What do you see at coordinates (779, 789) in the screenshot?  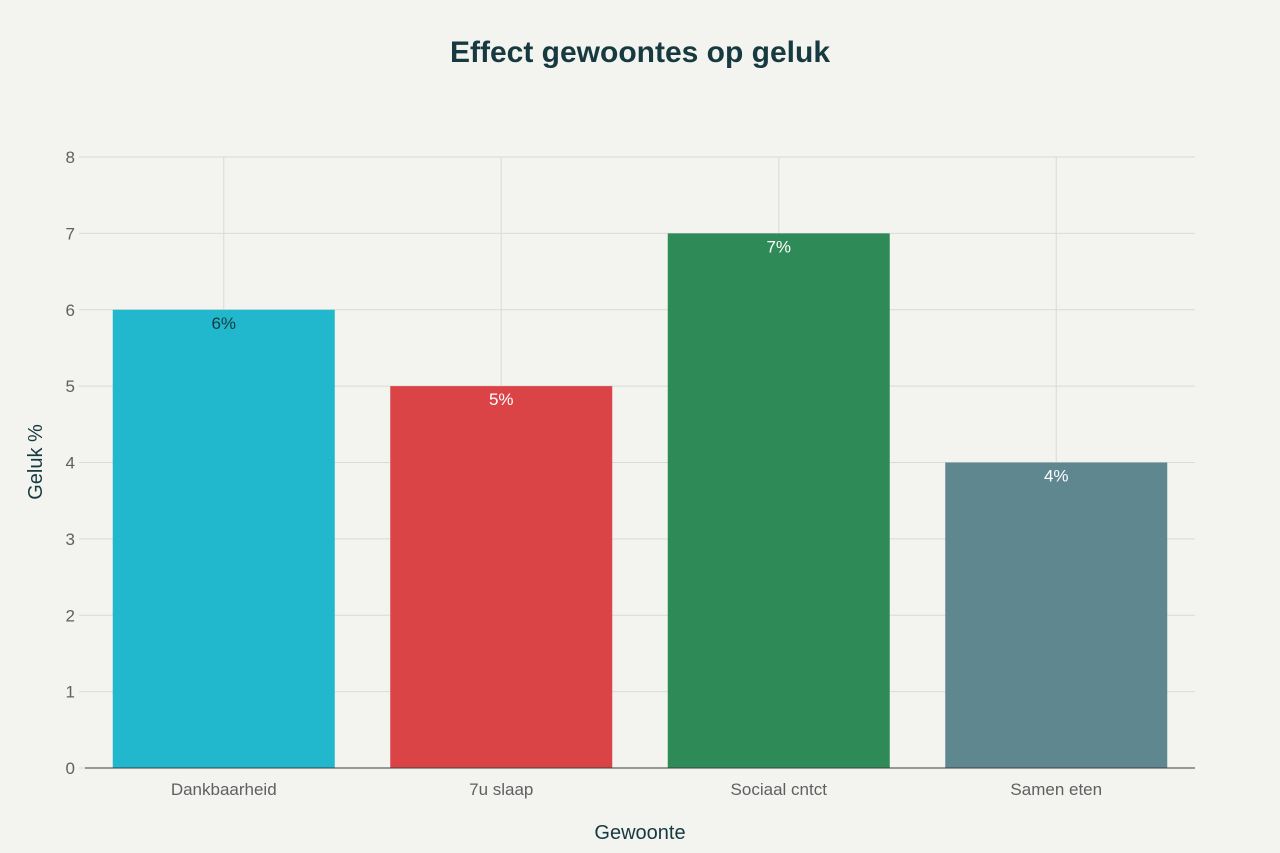 I see `x-tick-label: Sociaal cntct` at bounding box center [779, 789].